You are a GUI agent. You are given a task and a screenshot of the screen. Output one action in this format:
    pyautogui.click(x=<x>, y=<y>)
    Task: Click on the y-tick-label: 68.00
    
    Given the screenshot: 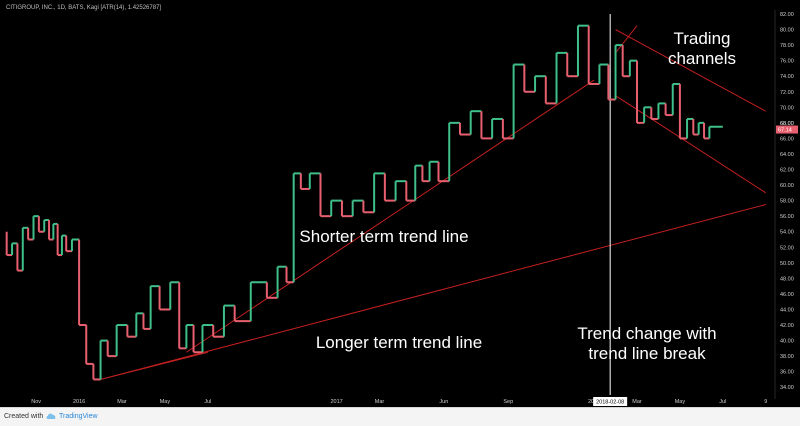 What is the action you would take?
    pyautogui.click(x=787, y=124)
    